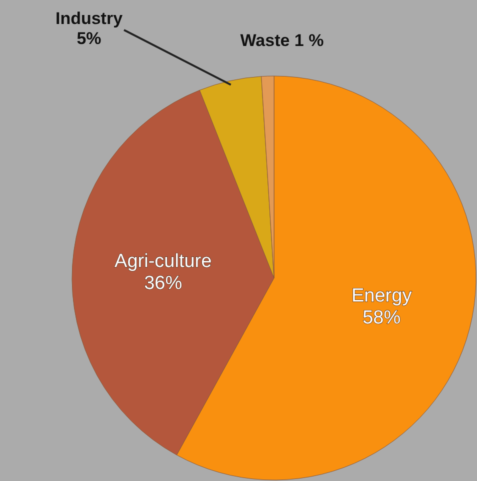 The image size is (477, 481). What do you see at coordinates (381, 318) in the screenshot?
I see `data-label: 58%` at bounding box center [381, 318].